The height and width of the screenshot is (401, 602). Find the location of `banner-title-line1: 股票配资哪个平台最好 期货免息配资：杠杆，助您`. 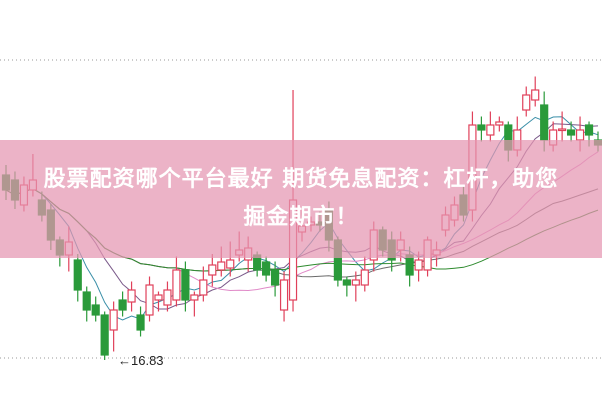

banner-title-line1: 股票配资哪个平台最好 期货免息配资：杠杆，助您 is located at coordinates (301, 179).